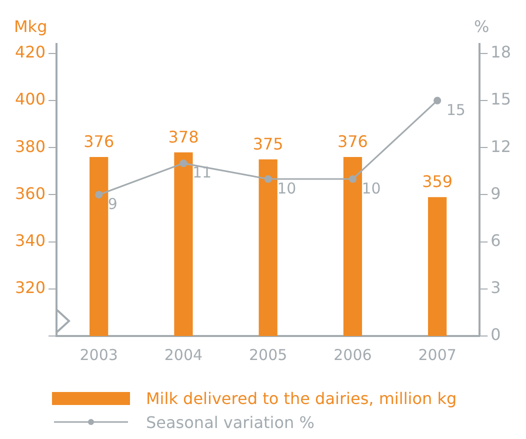  Describe the element at coordinates (268, 144) in the screenshot. I see `data-label: 375` at that location.